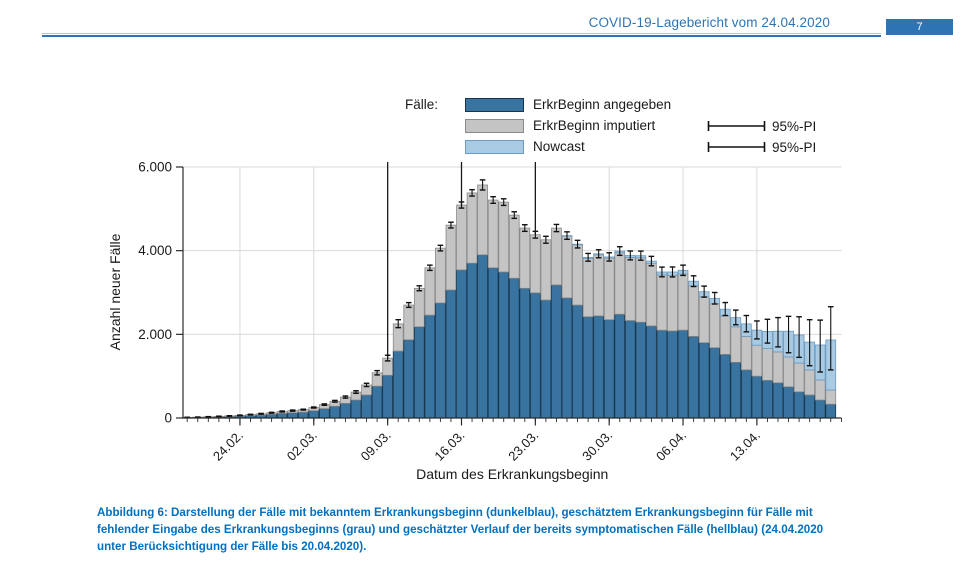 The image size is (969, 570). What do you see at coordinates (115, 291) in the screenshot?
I see `y-axis-title: Anzahl neuer Fälle` at bounding box center [115, 291].